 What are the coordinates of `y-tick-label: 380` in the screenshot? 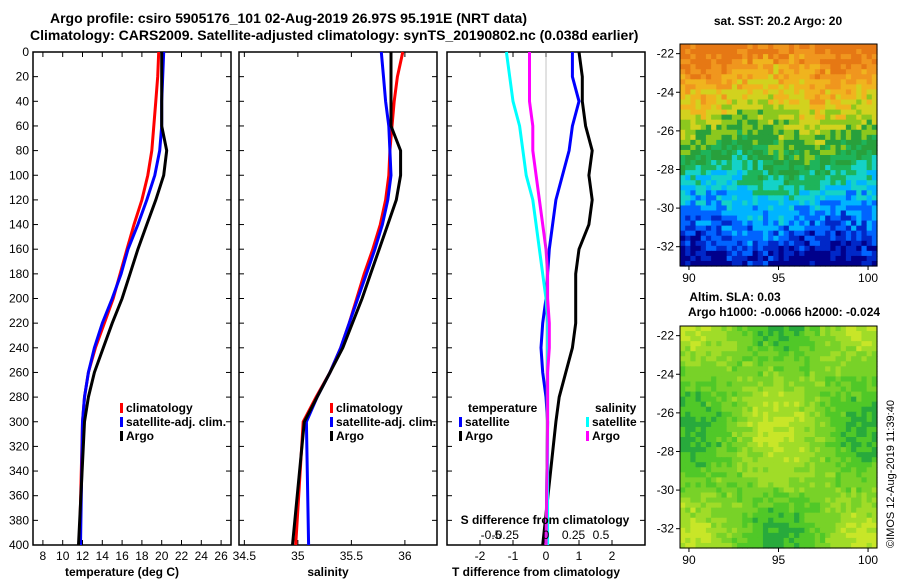 It's located at (19, 520).